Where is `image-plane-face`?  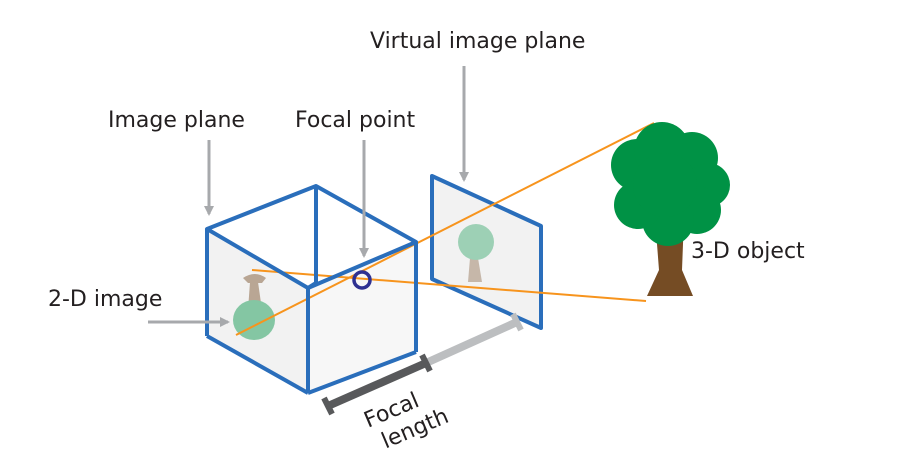
image-plane-face is located at coordinates (257, 311).